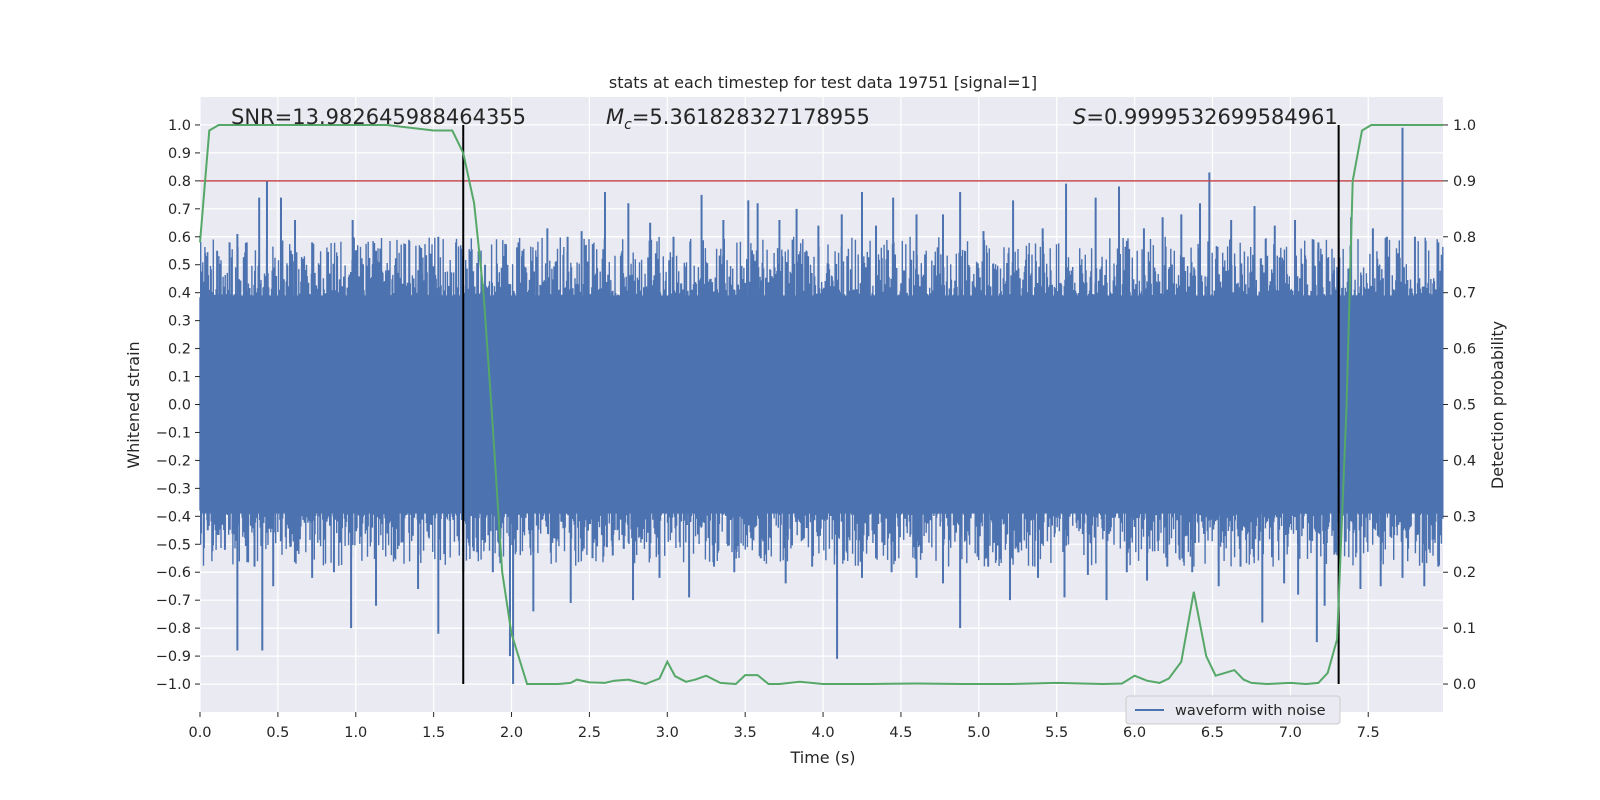  I want to click on y-right-tick-label: 0.9, so click(1464, 182).